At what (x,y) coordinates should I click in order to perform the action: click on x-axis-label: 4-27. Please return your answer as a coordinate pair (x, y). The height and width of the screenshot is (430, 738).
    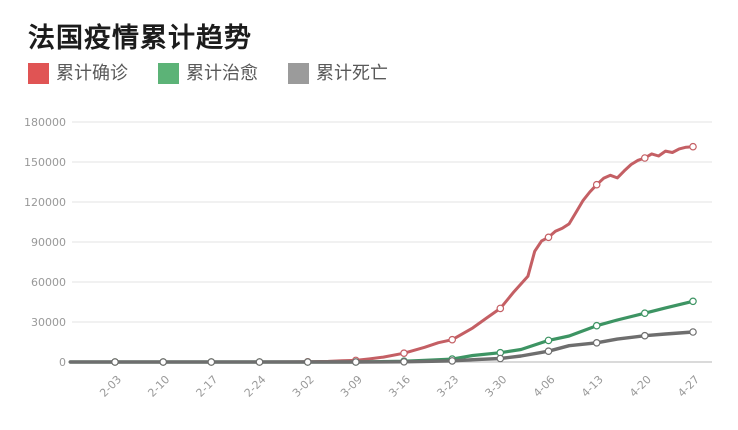
    Looking at the image, I should click on (688, 386).